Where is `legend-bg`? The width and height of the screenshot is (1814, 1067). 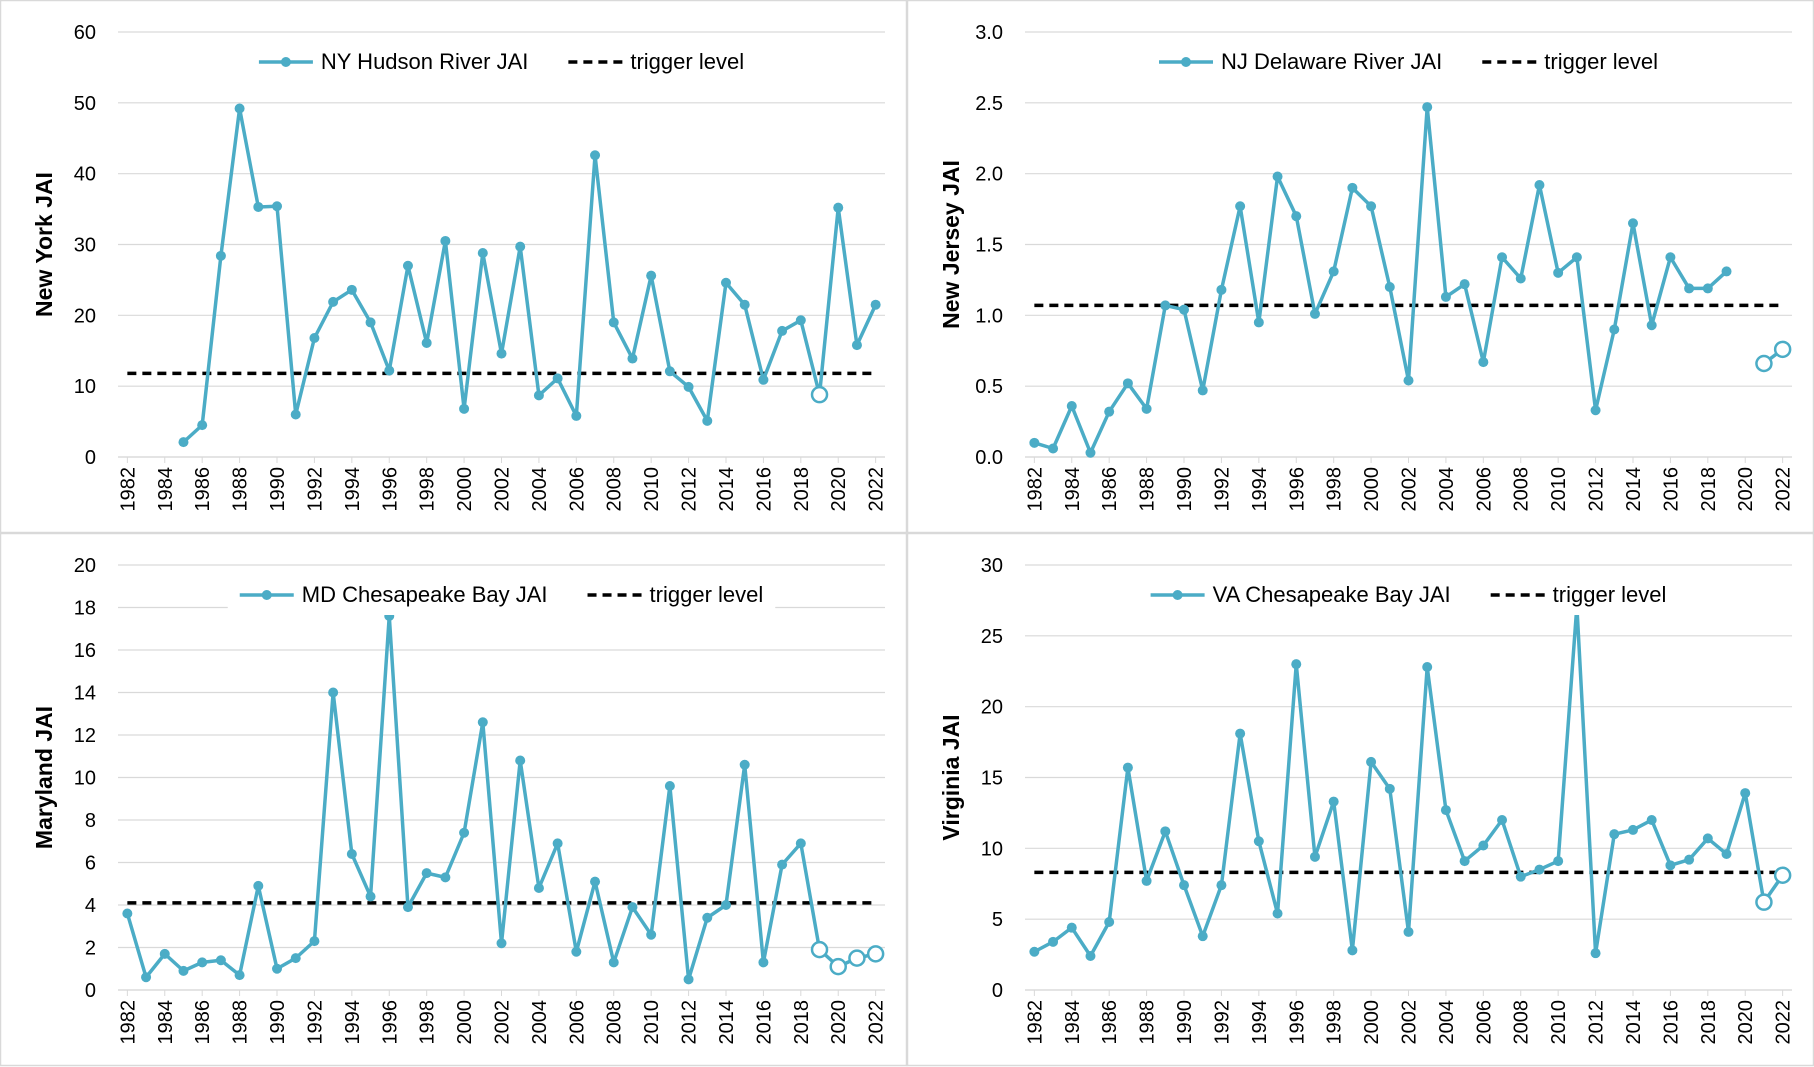
legend-bg is located at coordinates (1408, 62).